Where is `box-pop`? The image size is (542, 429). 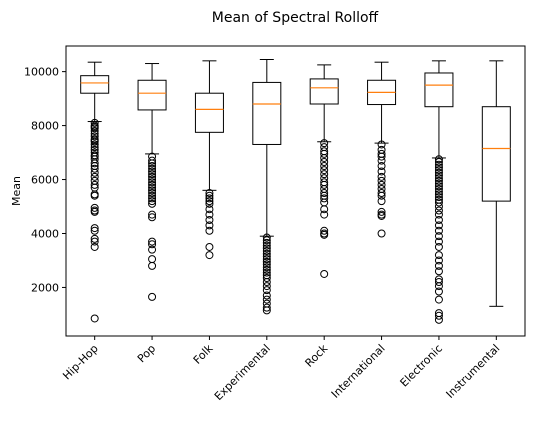 box-pop is located at coordinates (152, 182).